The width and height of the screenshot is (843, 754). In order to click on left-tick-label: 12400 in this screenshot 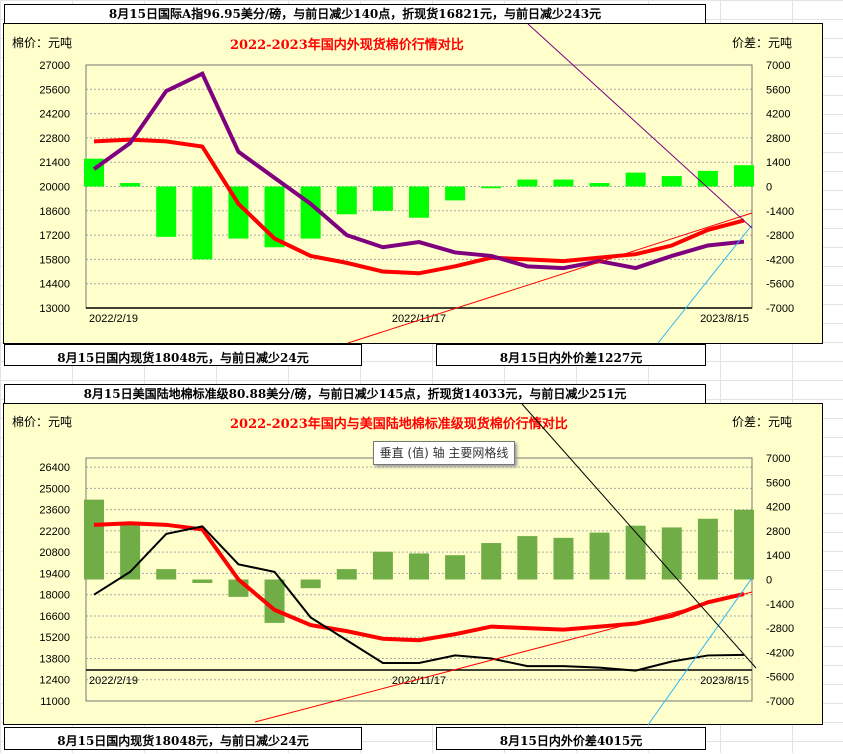, I will do `click(54, 681)`.